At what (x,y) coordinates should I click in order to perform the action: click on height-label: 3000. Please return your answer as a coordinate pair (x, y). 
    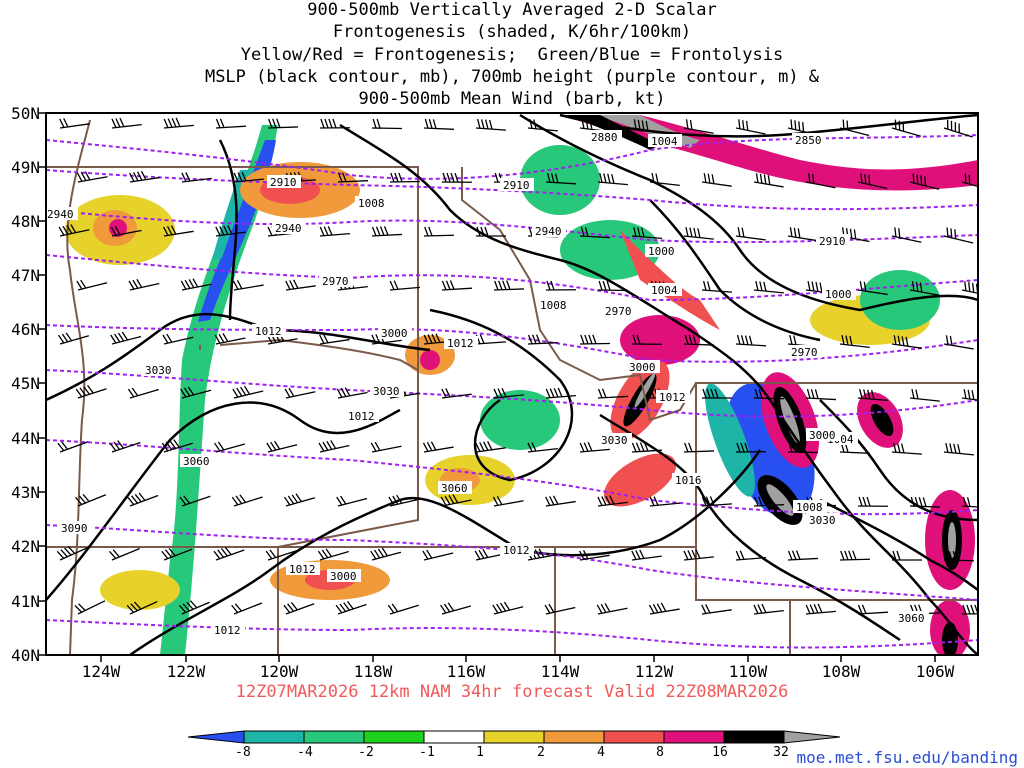
    Looking at the image, I should click on (395, 333).